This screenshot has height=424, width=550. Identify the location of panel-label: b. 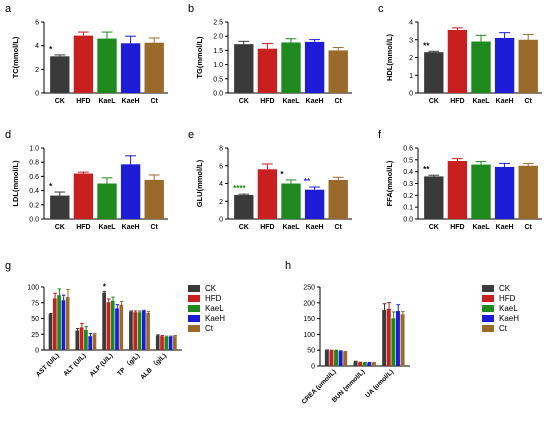
(191, 9).